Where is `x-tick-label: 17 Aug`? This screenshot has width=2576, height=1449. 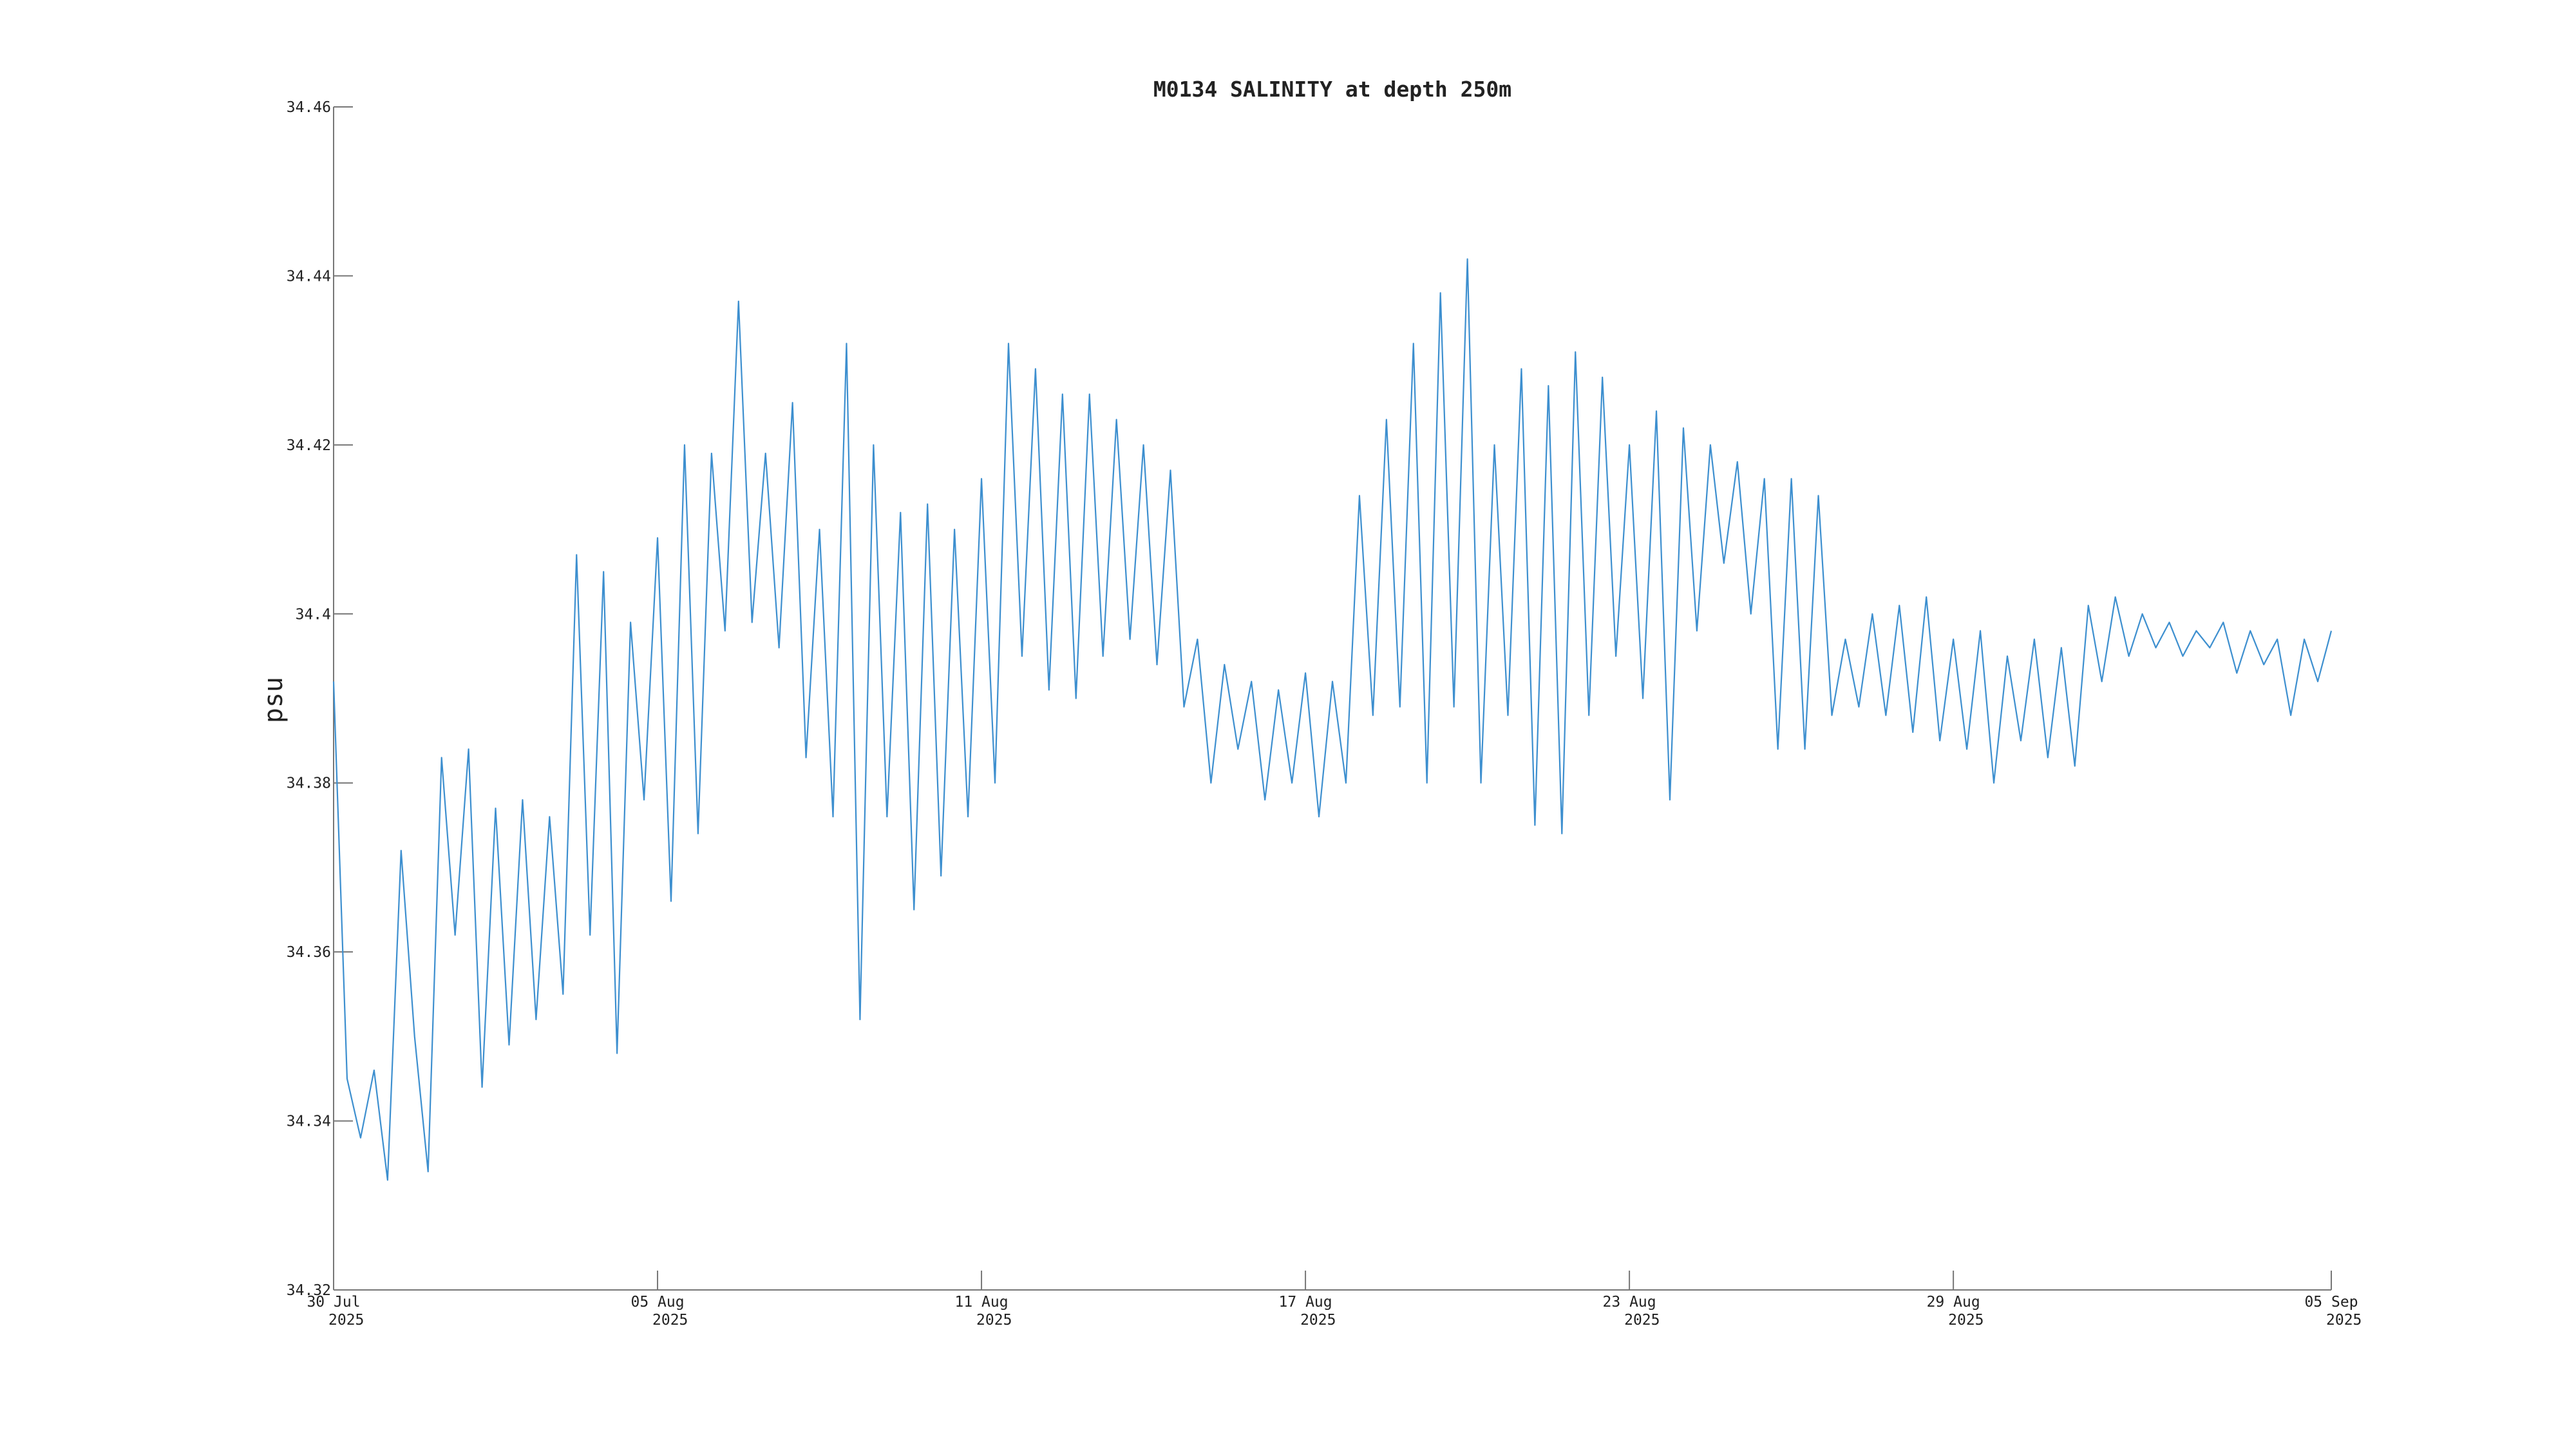 x-tick-label: 17 Aug is located at coordinates (1305, 1302).